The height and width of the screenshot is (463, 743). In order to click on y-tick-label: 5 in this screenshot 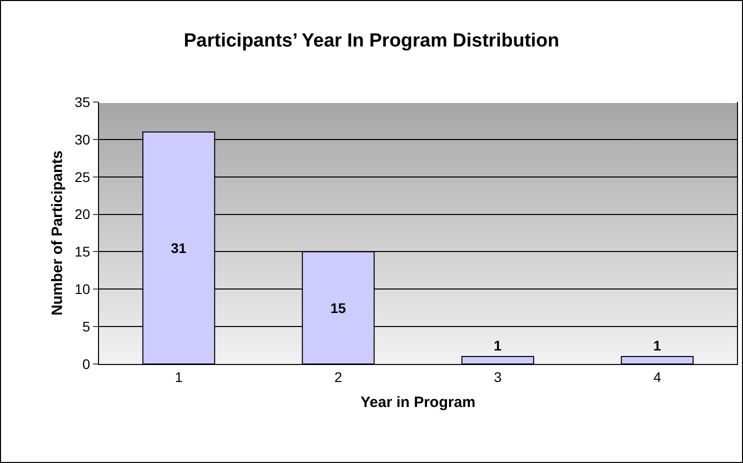, I will do `click(86, 326)`.